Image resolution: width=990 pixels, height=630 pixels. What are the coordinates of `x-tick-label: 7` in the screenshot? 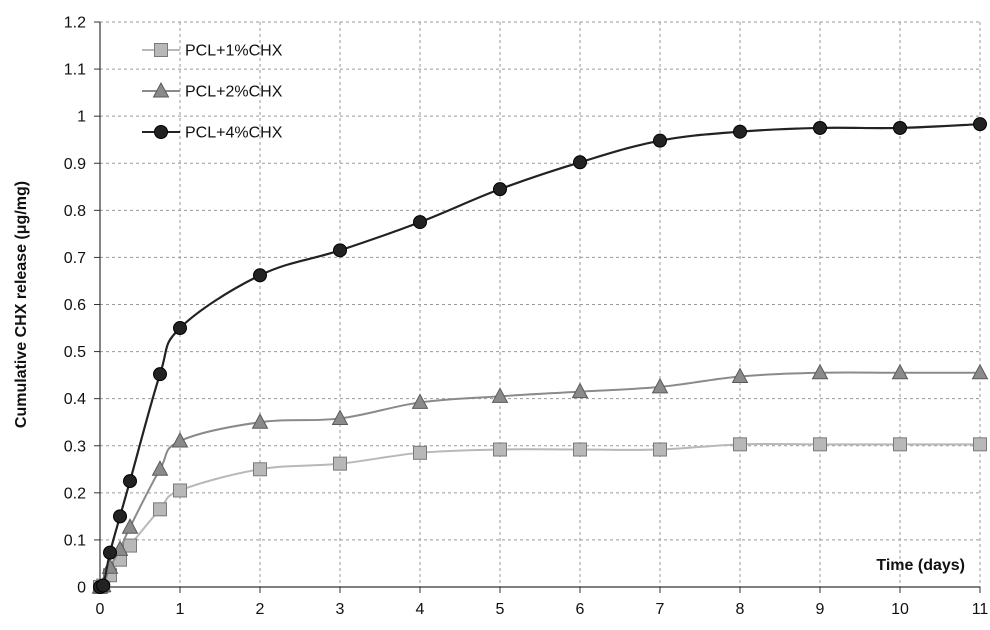 It's located at (660, 609).